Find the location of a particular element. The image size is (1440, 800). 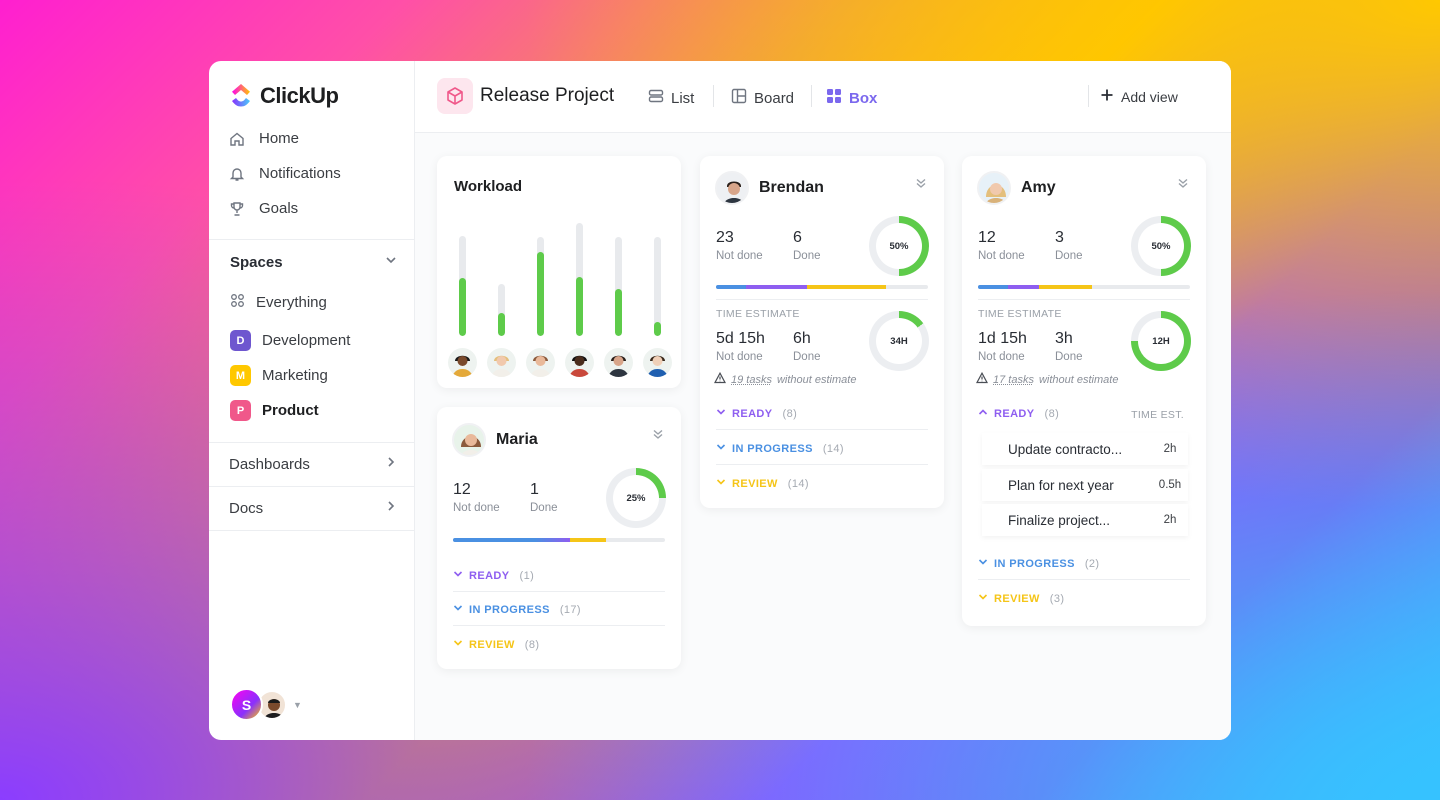

time-ring-value: 34H is located at coordinates (899, 341).